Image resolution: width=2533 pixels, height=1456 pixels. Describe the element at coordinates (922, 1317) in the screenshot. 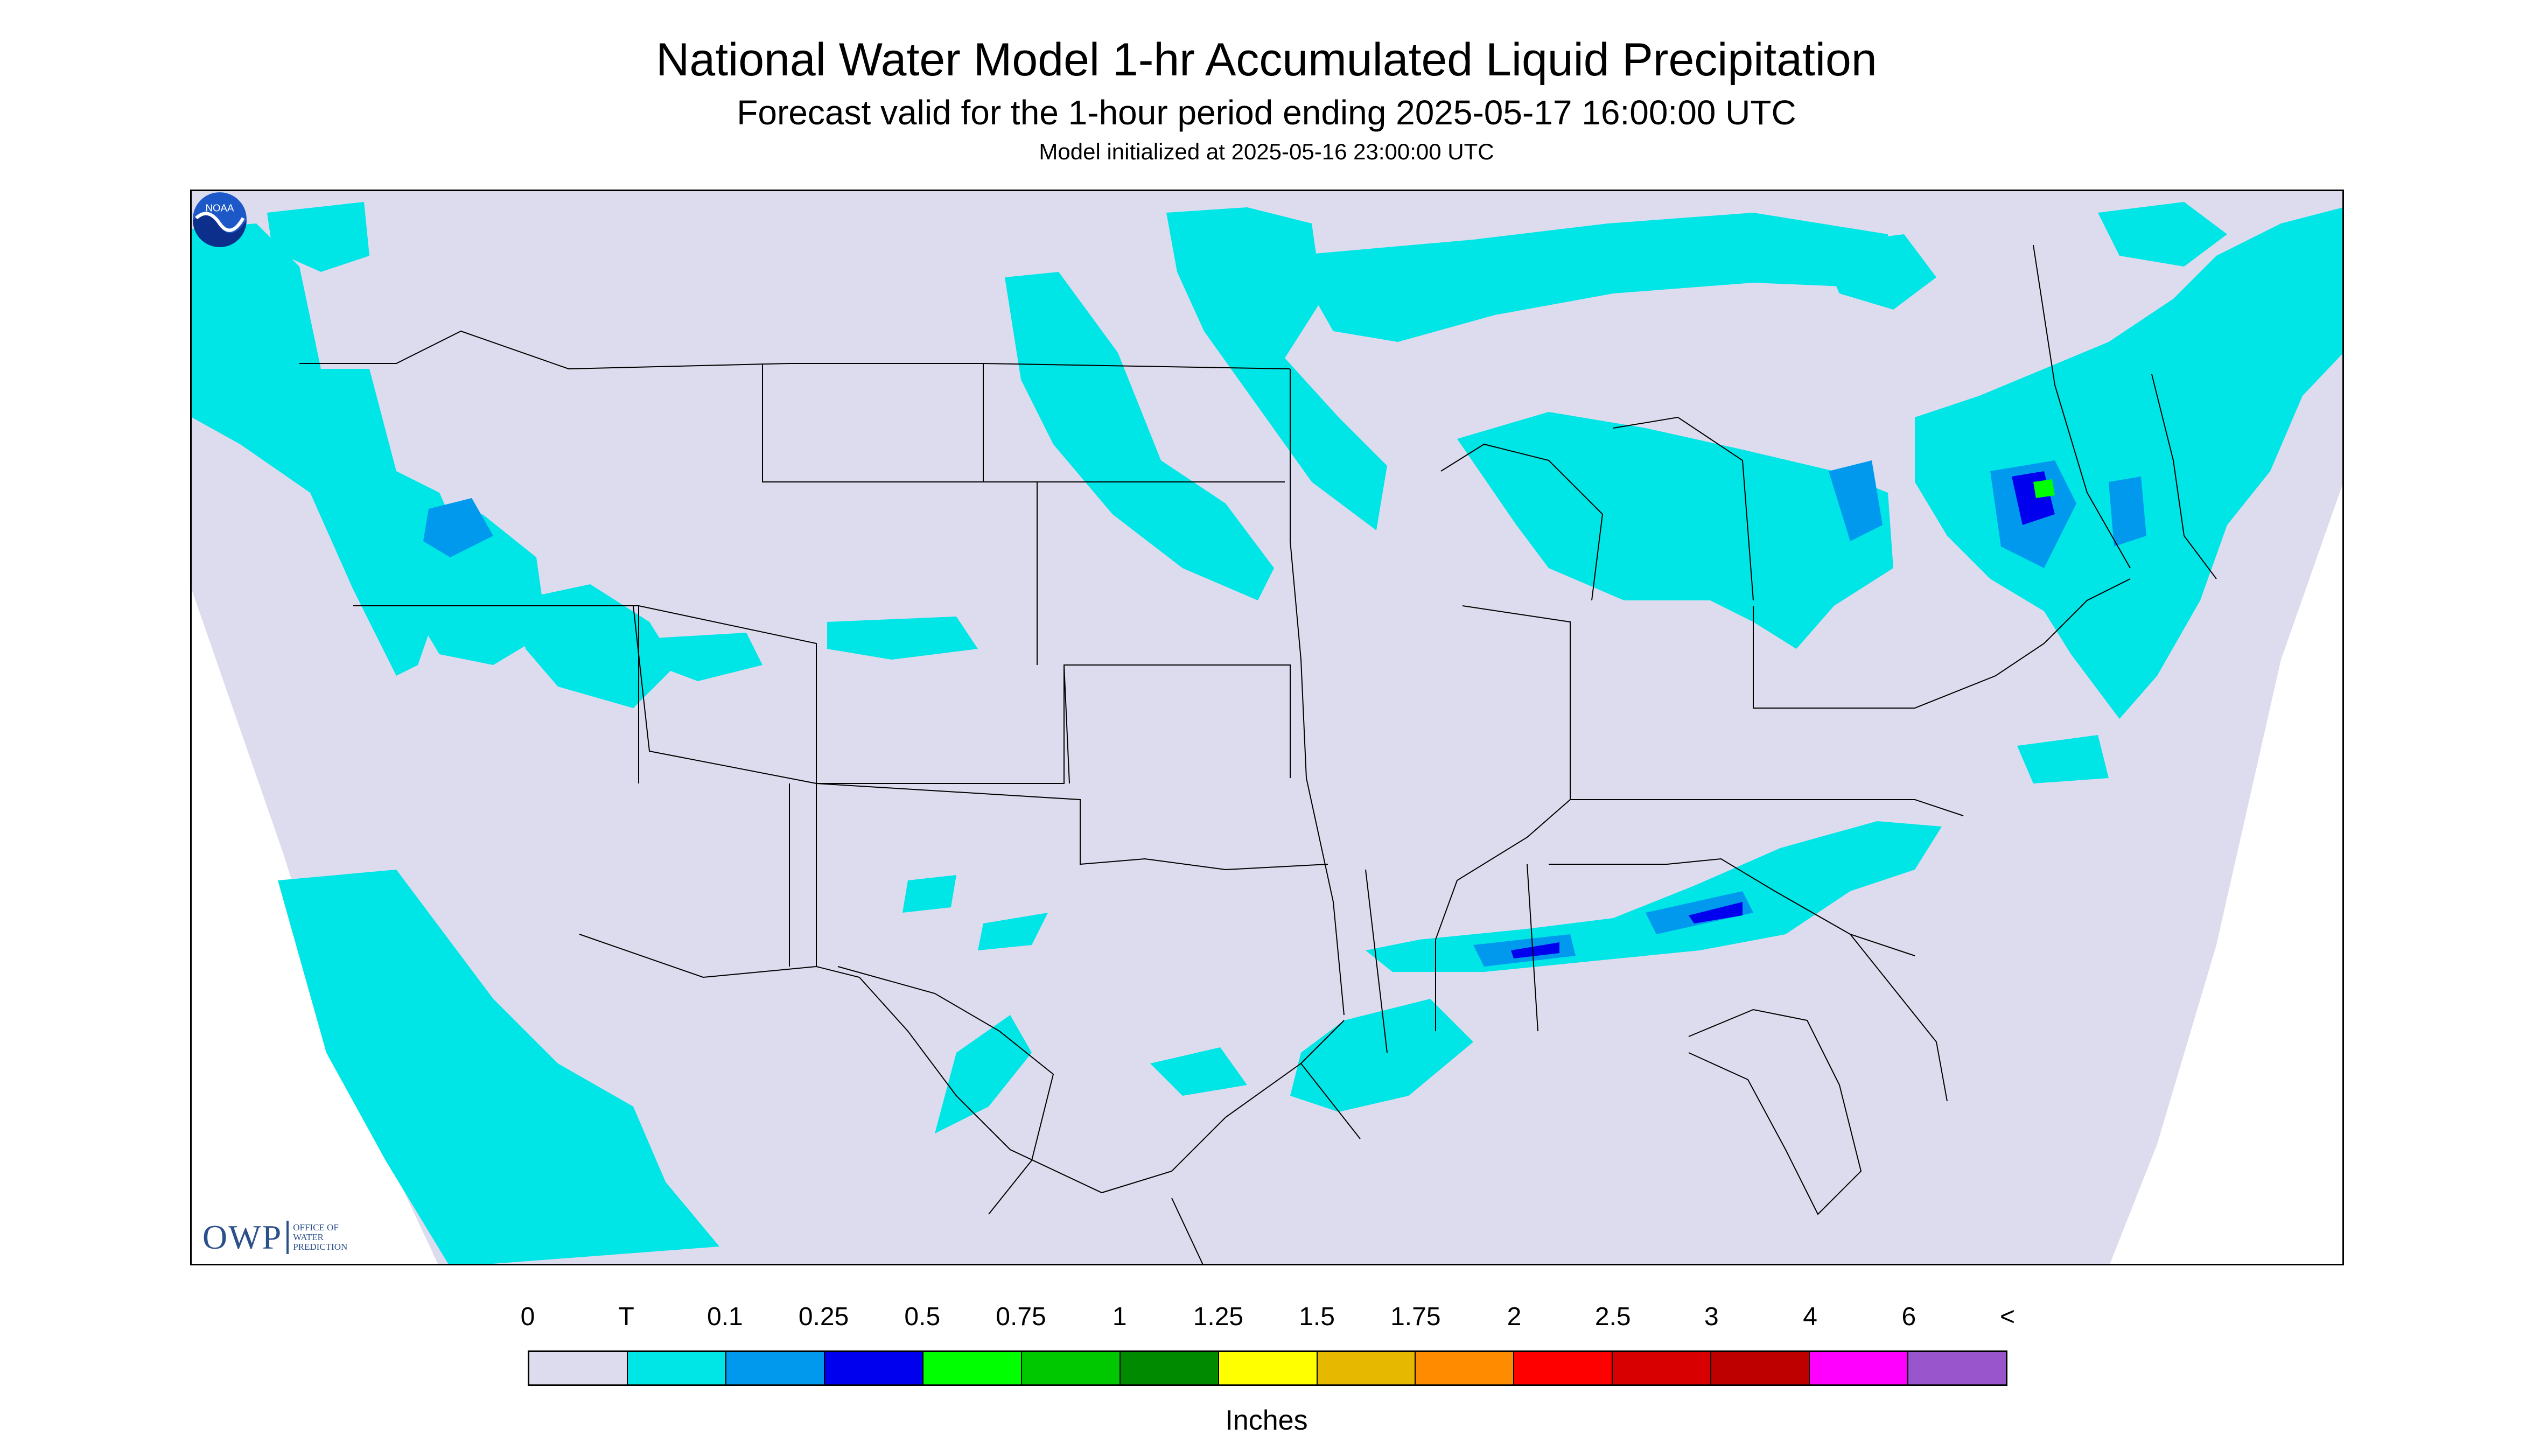

I see `legend-label: 0.5` at that location.